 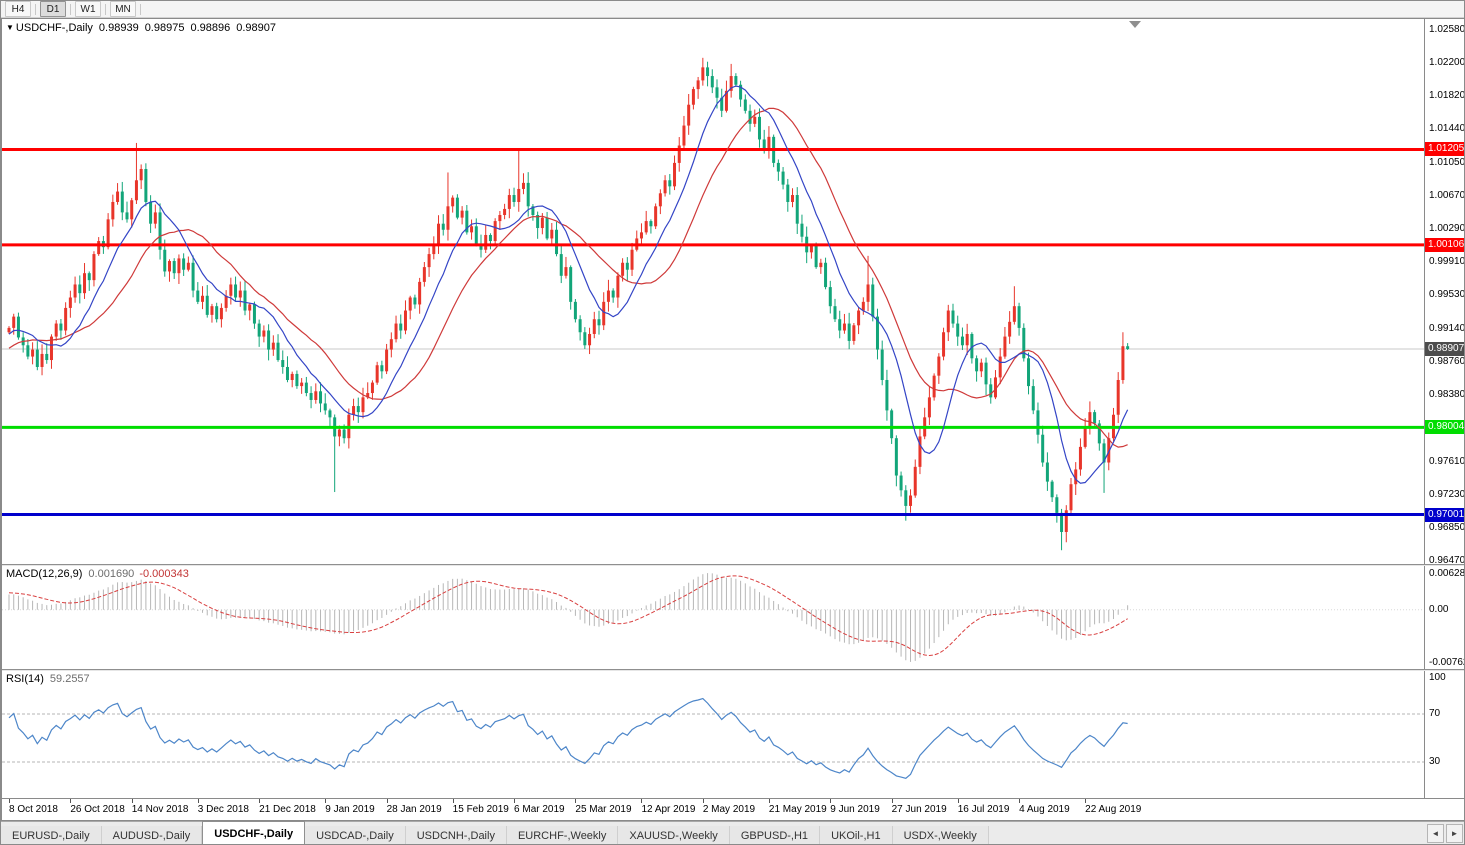 What do you see at coordinates (1447, 129) in the screenshot?
I see `price-tick-label: 1.01440` at bounding box center [1447, 129].